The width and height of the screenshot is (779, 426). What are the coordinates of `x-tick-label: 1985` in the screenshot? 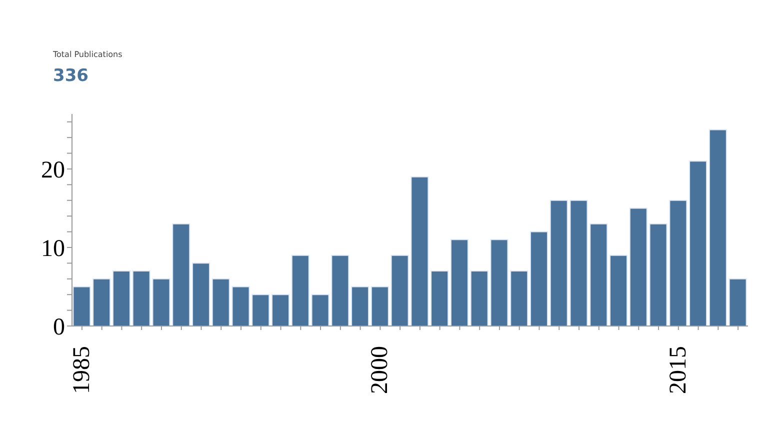 It's located at (81, 370).